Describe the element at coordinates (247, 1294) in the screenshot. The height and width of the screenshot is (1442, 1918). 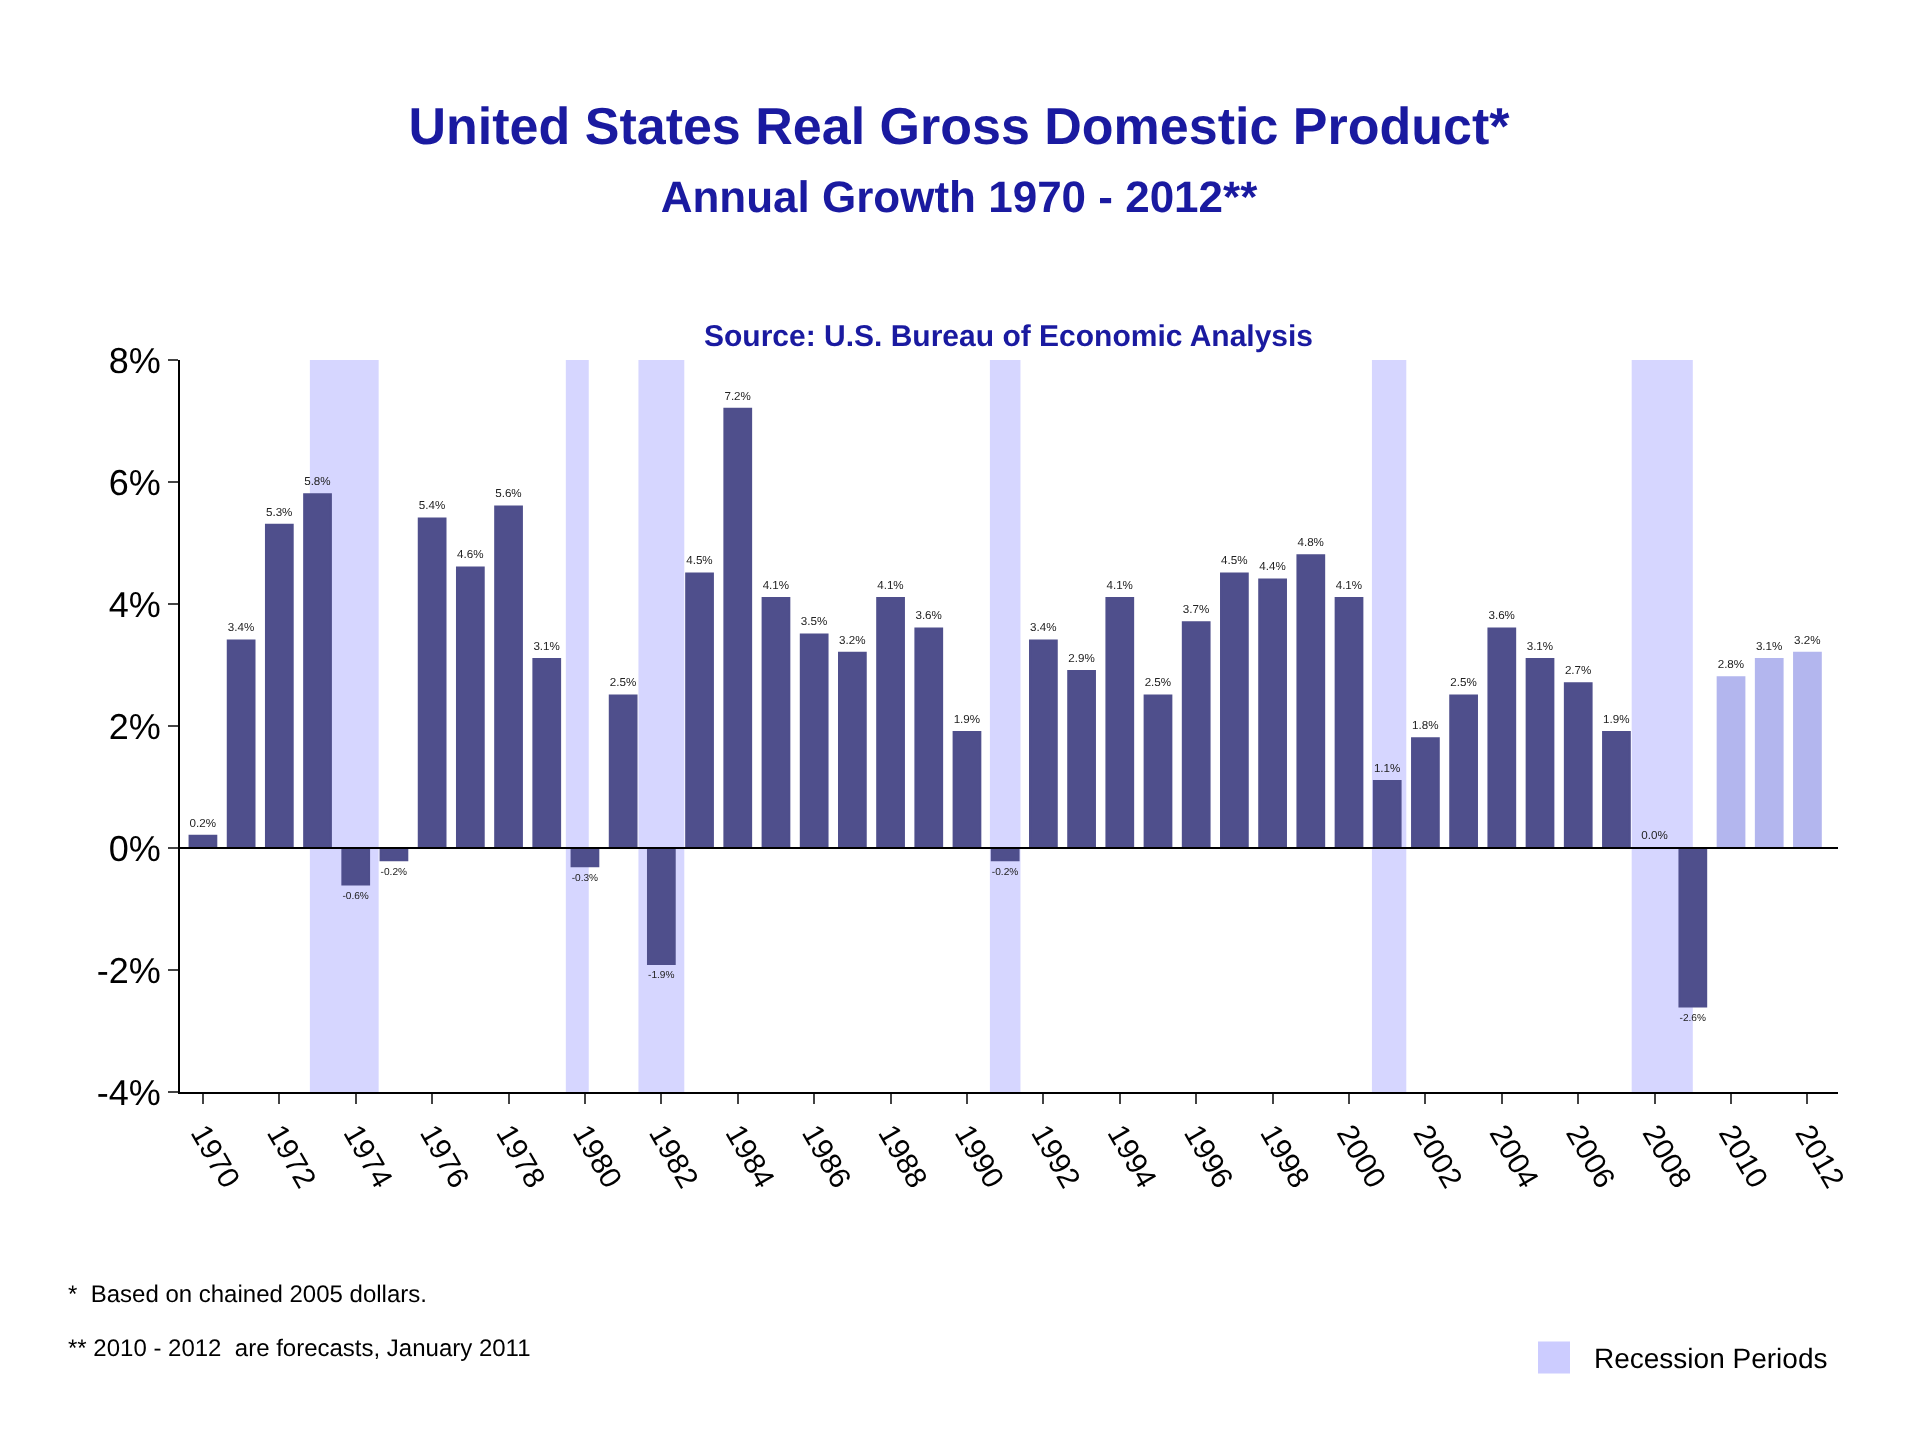
I see `text: * Based on chained 2005 dollars.` at that location.